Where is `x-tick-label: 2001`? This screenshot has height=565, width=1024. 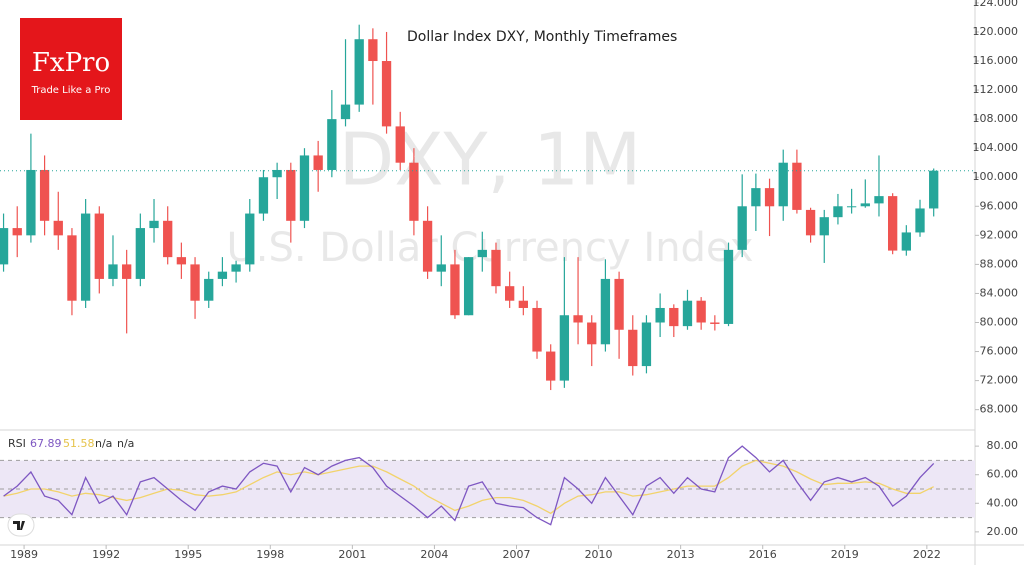 x-tick-label: 2001 is located at coordinates (352, 554).